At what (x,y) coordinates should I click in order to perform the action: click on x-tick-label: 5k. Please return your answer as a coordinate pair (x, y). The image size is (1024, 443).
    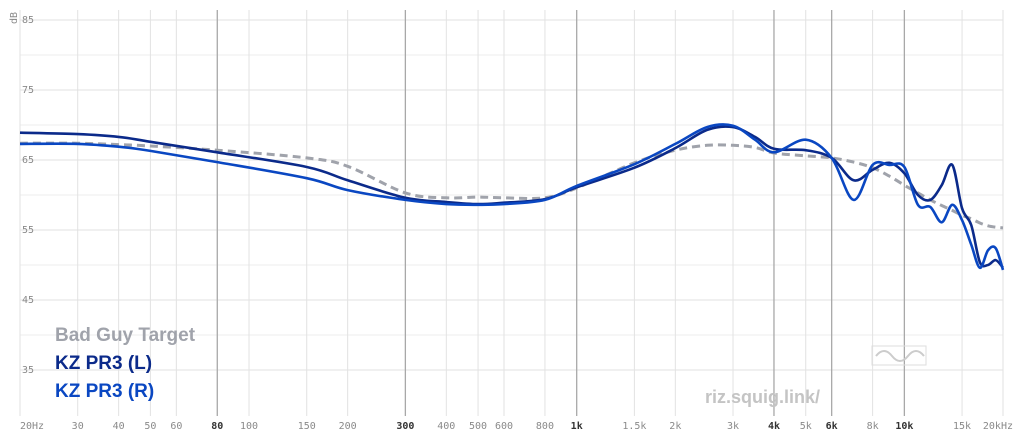
    Looking at the image, I should click on (806, 426).